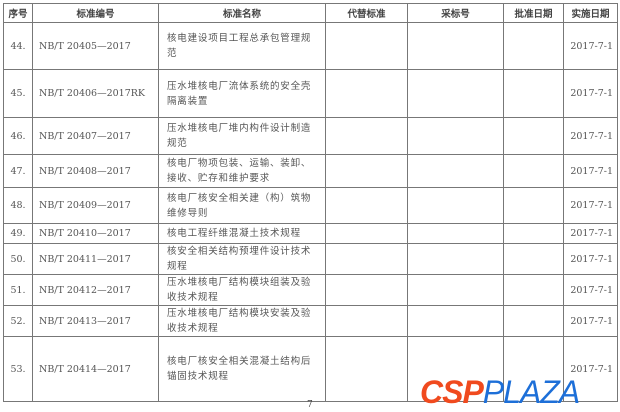  Describe the element at coordinates (18, 321) in the screenshot. I see `cell-no: 52.` at that location.